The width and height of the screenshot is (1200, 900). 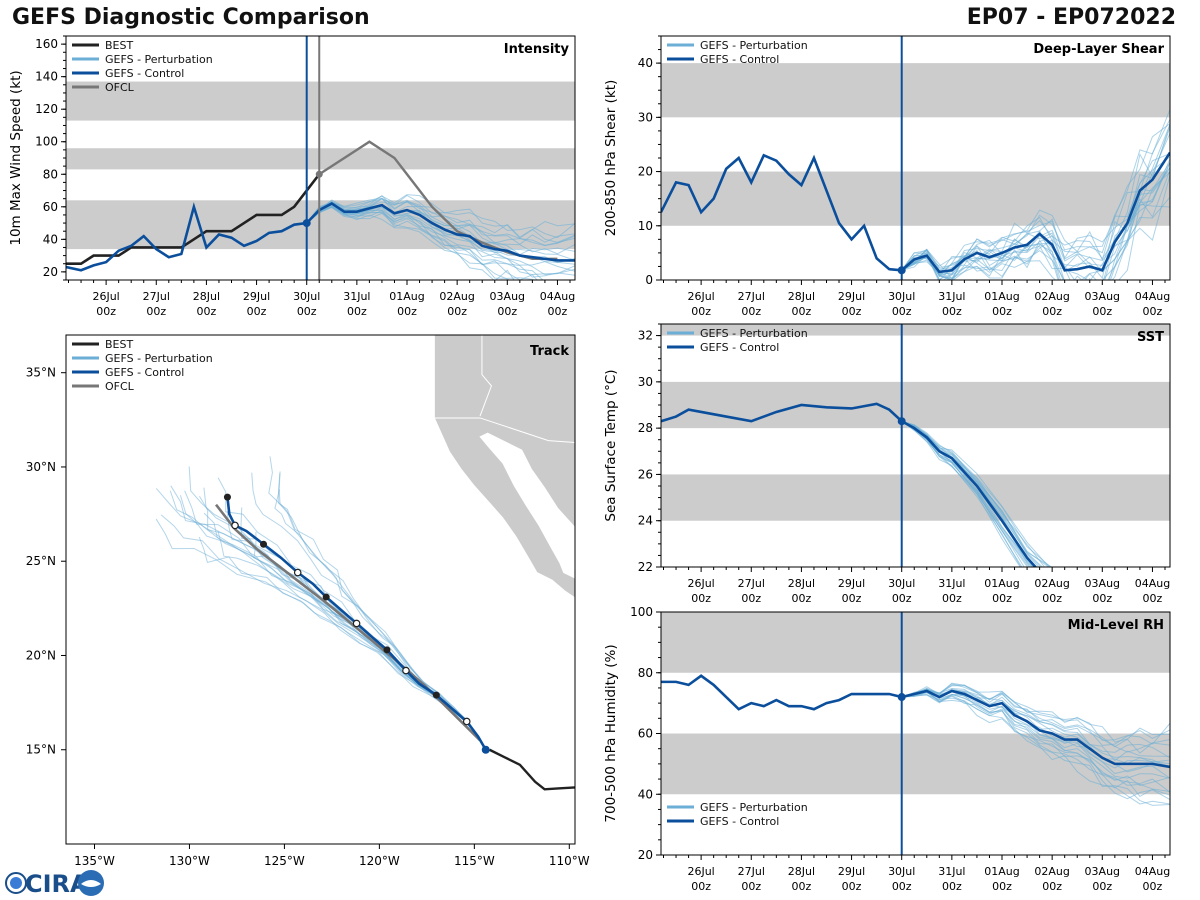 I want to click on day-marker-open, so click(x=406, y=670).